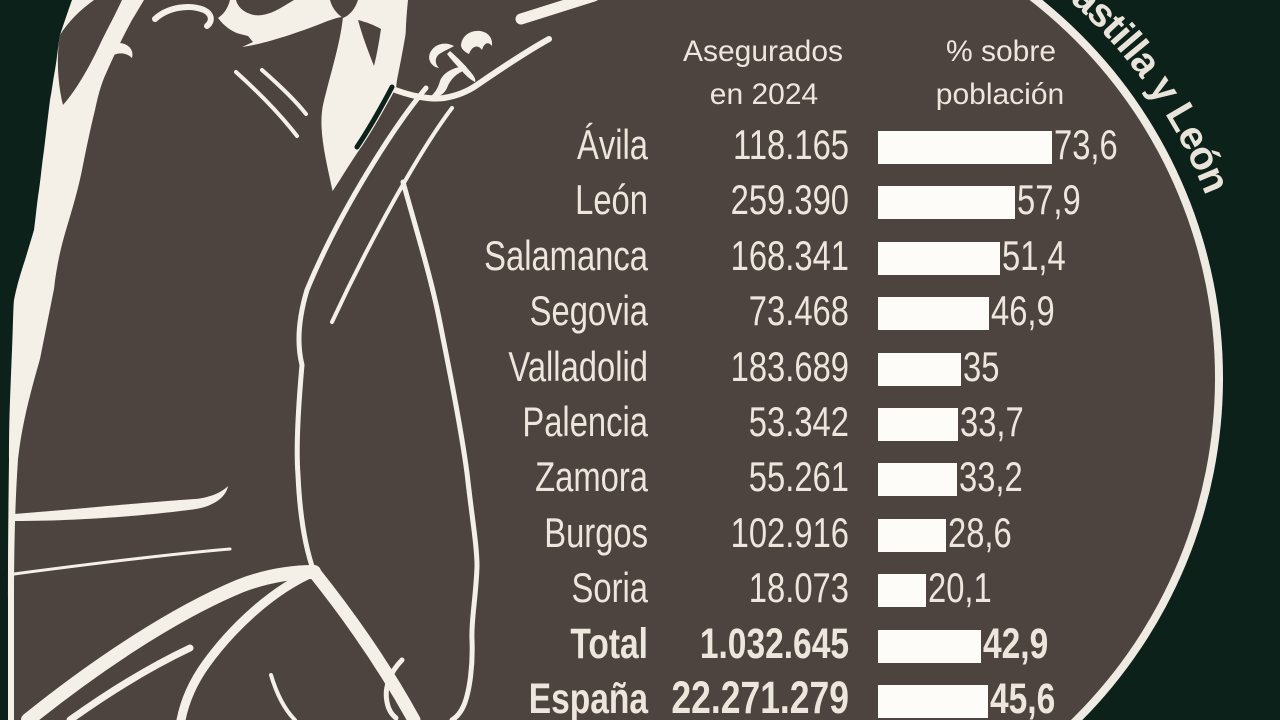 The width and height of the screenshot is (1280, 720). What do you see at coordinates (799, 587) in the screenshot?
I see `svg-text: 18.073` at bounding box center [799, 587].